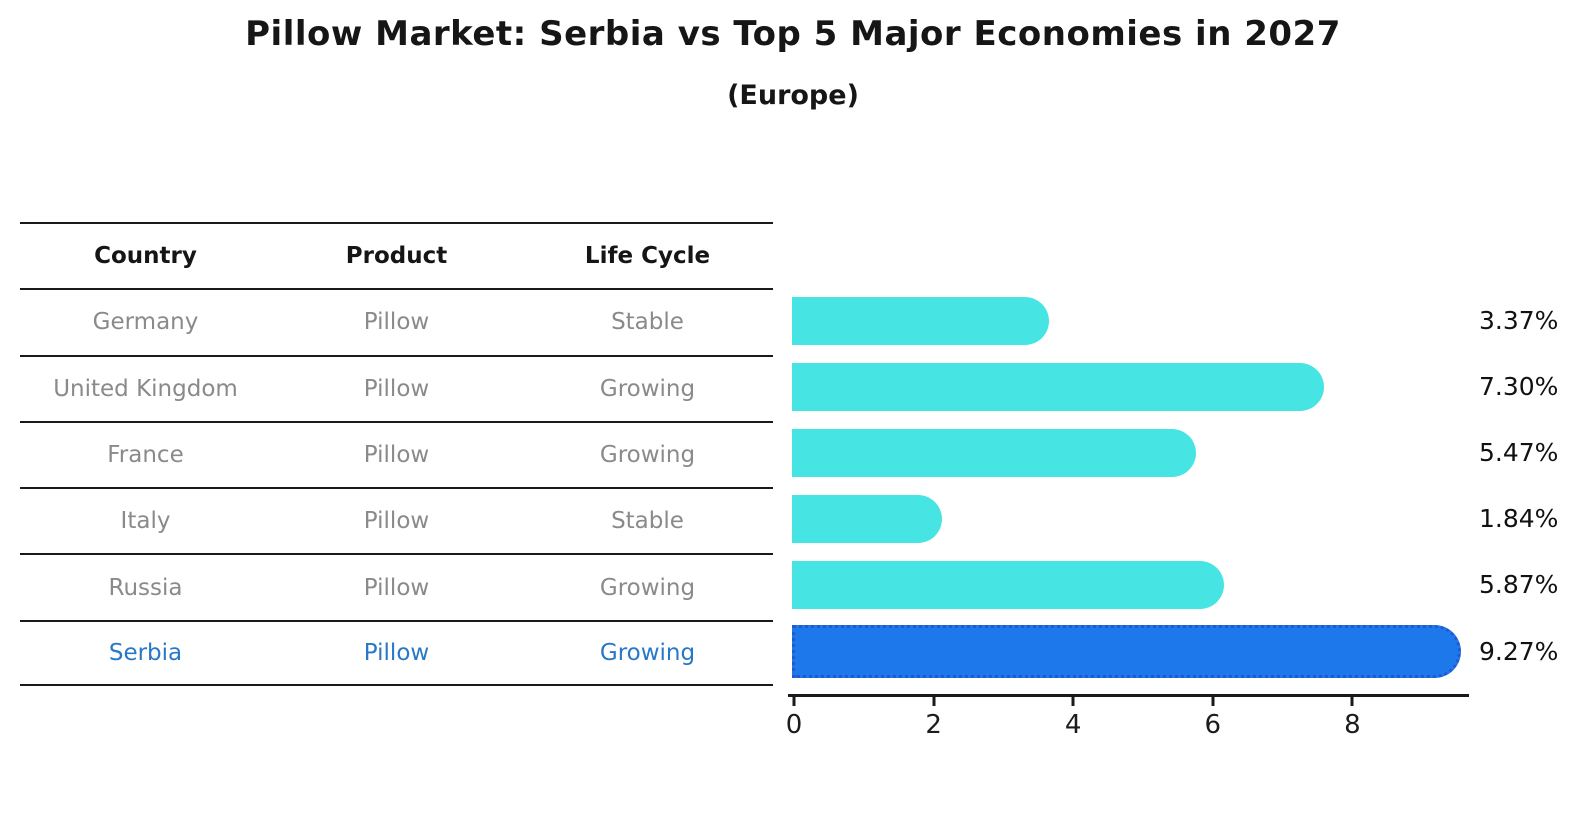 This screenshot has height=823, width=1586. I want to click on country-cell: Germany, so click(145, 322).